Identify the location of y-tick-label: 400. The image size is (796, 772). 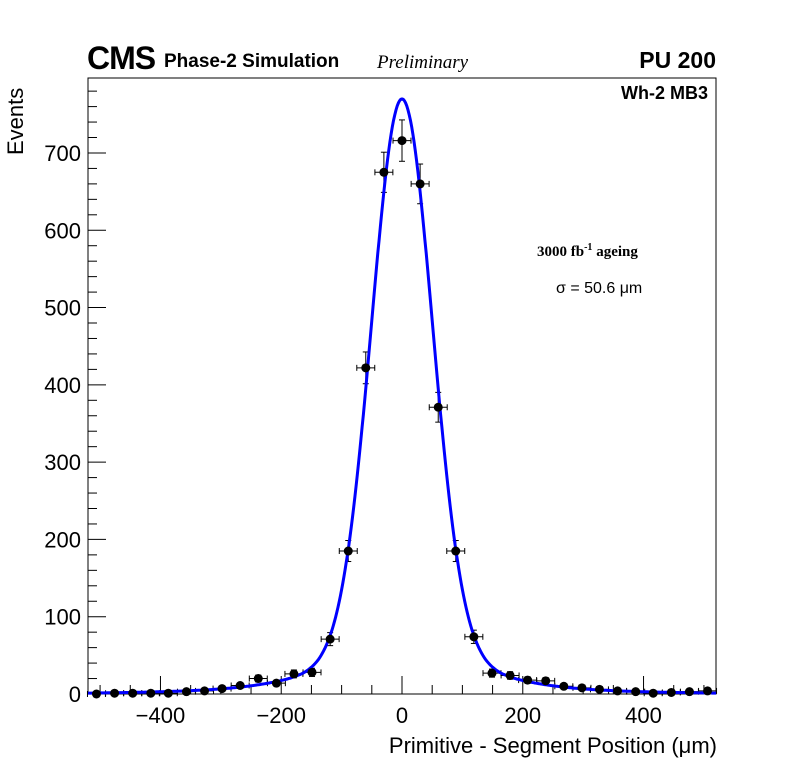
(62, 385).